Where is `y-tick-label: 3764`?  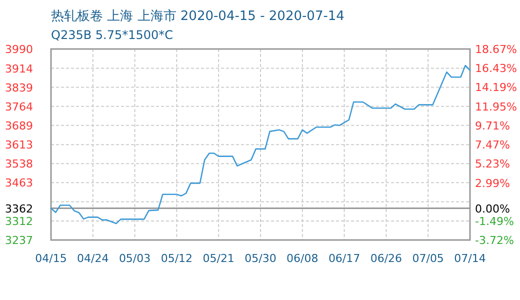
y-tick-label: 3764 is located at coordinates (19, 107).